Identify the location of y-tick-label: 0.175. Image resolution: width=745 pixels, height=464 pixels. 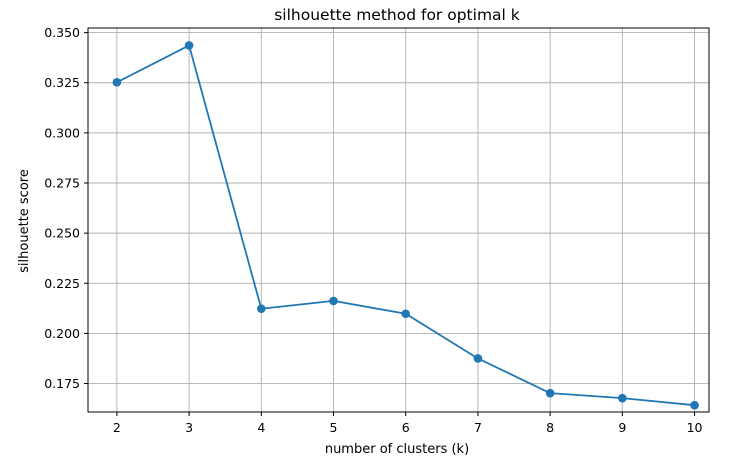
(62, 383).